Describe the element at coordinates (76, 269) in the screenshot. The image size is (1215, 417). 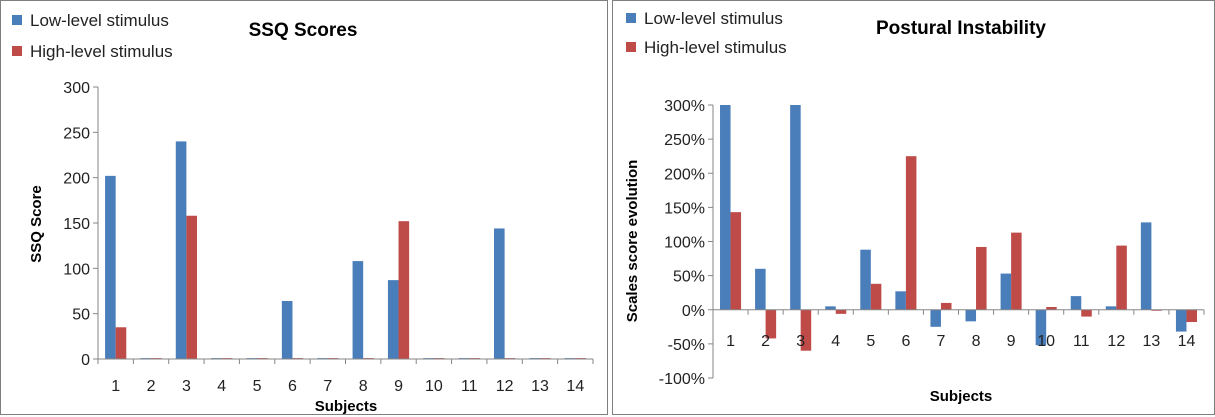
I see `y-tick-label: 100` at that location.